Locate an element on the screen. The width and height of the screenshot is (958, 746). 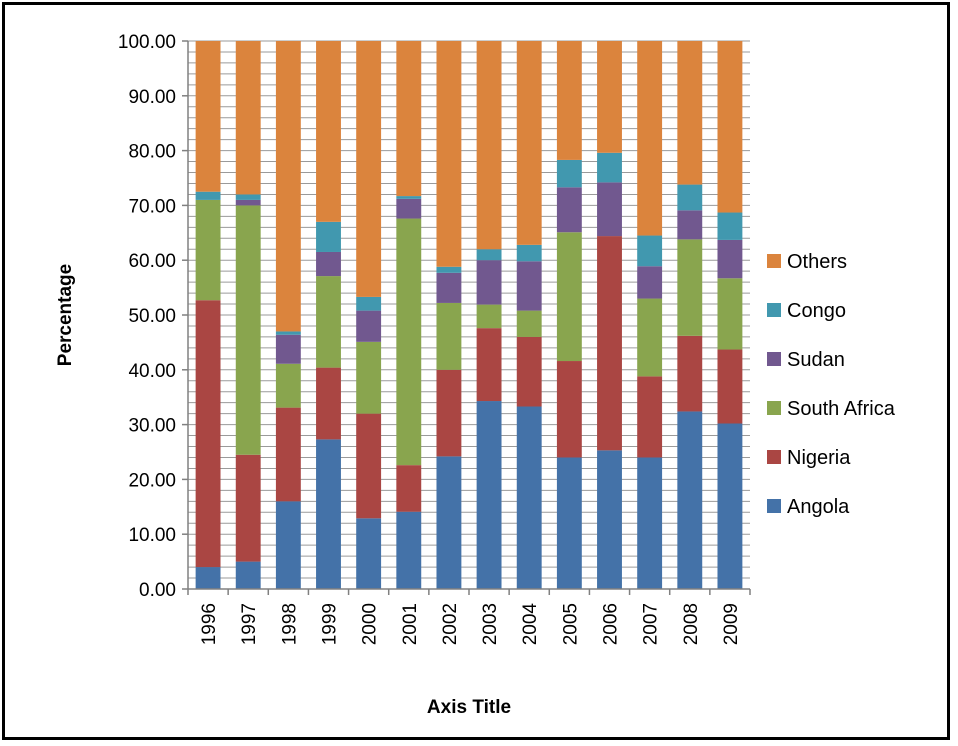
bar-segment-congo-1996 is located at coordinates (208, 195).